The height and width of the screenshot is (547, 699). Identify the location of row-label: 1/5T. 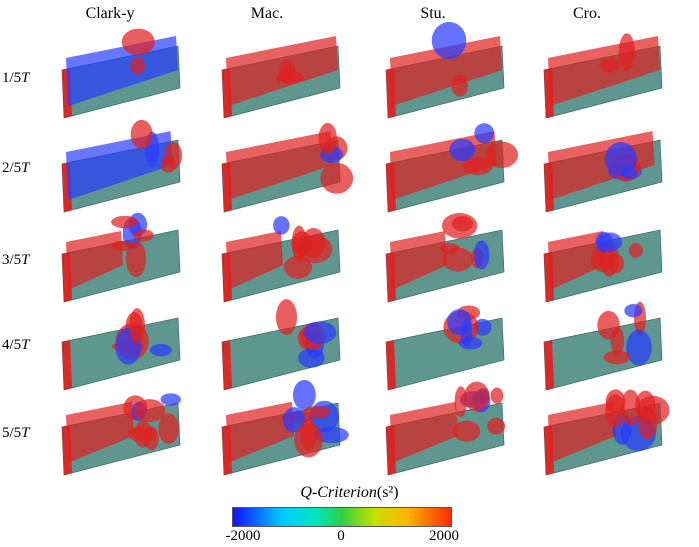
(16, 78).